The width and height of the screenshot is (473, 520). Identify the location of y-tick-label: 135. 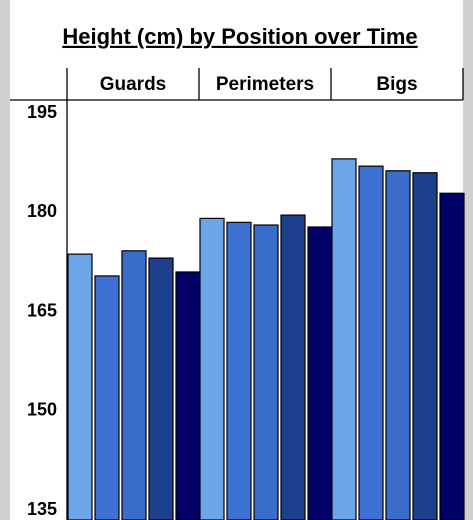
(42, 509).